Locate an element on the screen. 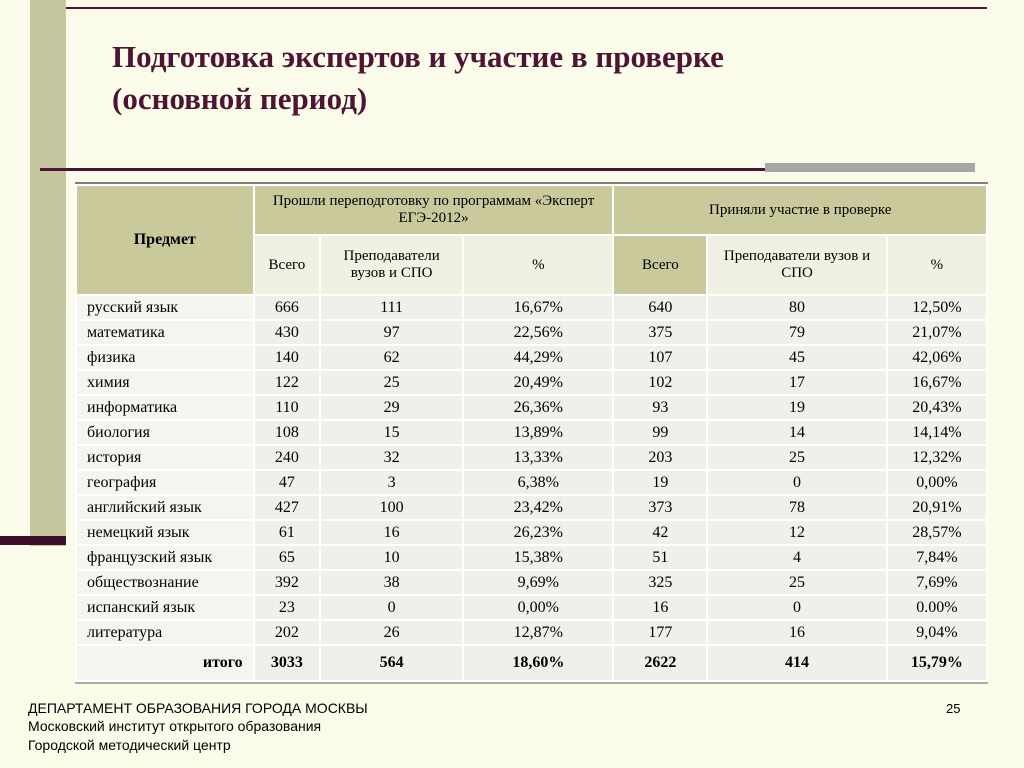  subject-cell: испанский язык is located at coordinates (165, 607).